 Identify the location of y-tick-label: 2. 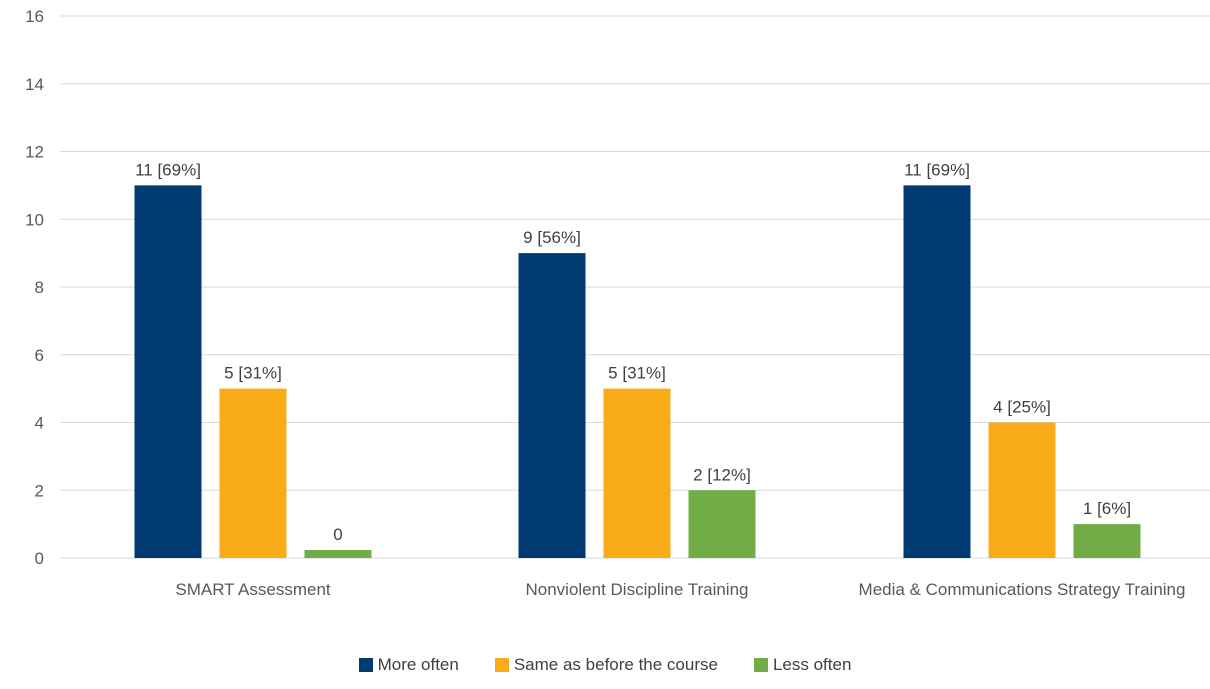
(39, 490).